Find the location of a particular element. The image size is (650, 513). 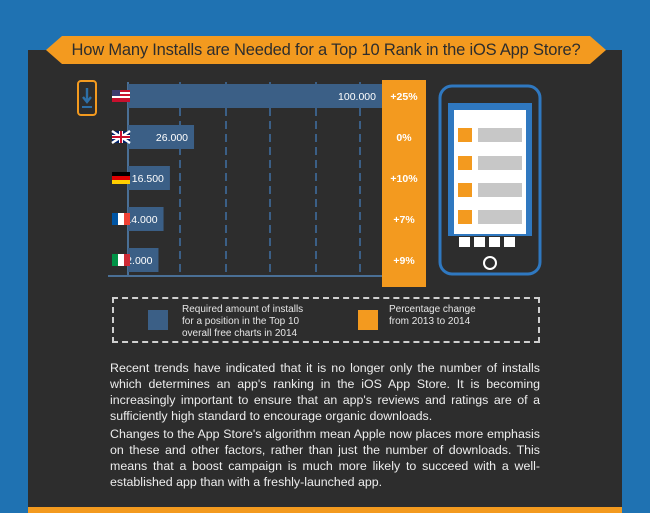

italy-flag-icon is located at coordinates (121, 260).